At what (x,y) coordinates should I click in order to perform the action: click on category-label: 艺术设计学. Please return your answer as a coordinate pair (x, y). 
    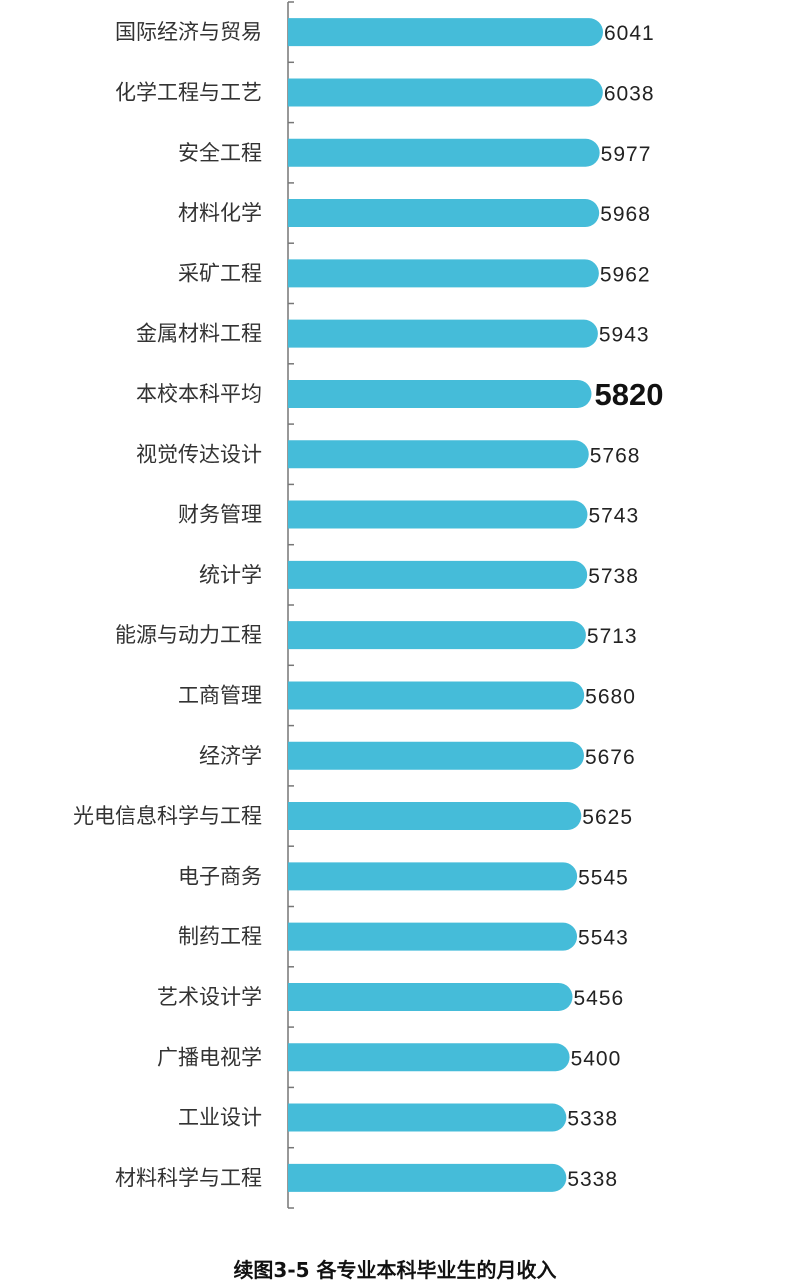
    Looking at the image, I should click on (209, 997).